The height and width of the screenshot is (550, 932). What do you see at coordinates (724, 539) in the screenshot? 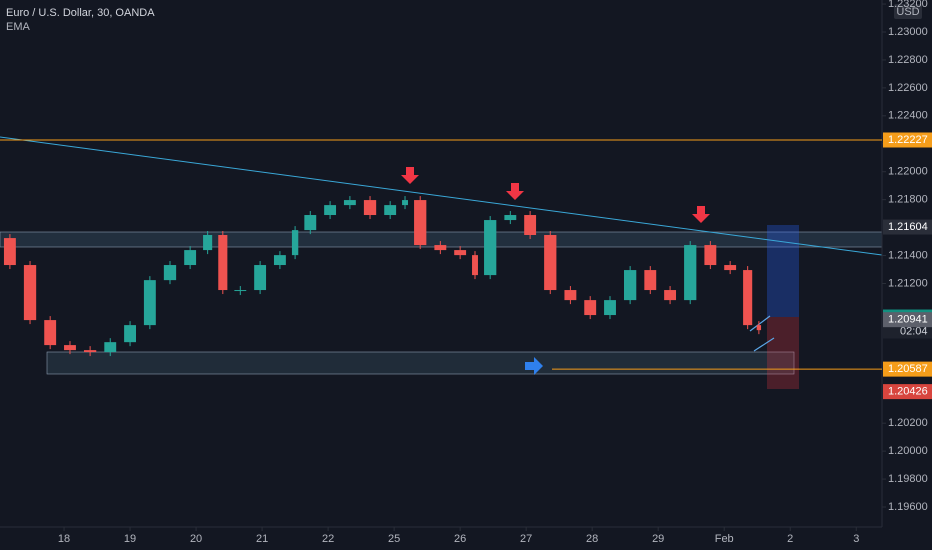
I see `x-tick-label: Feb` at bounding box center [724, 539].